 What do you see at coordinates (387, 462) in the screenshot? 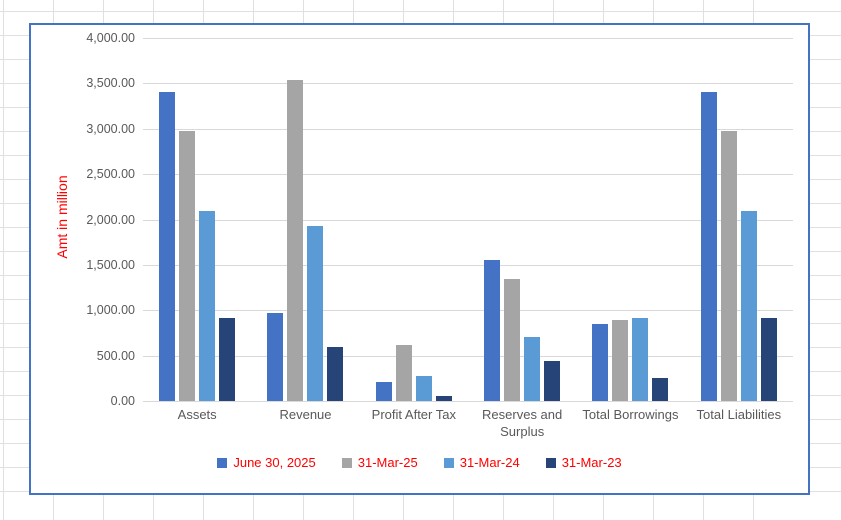
I see `legend-label: 31-Mar-25` at bounding box center [387, 462].